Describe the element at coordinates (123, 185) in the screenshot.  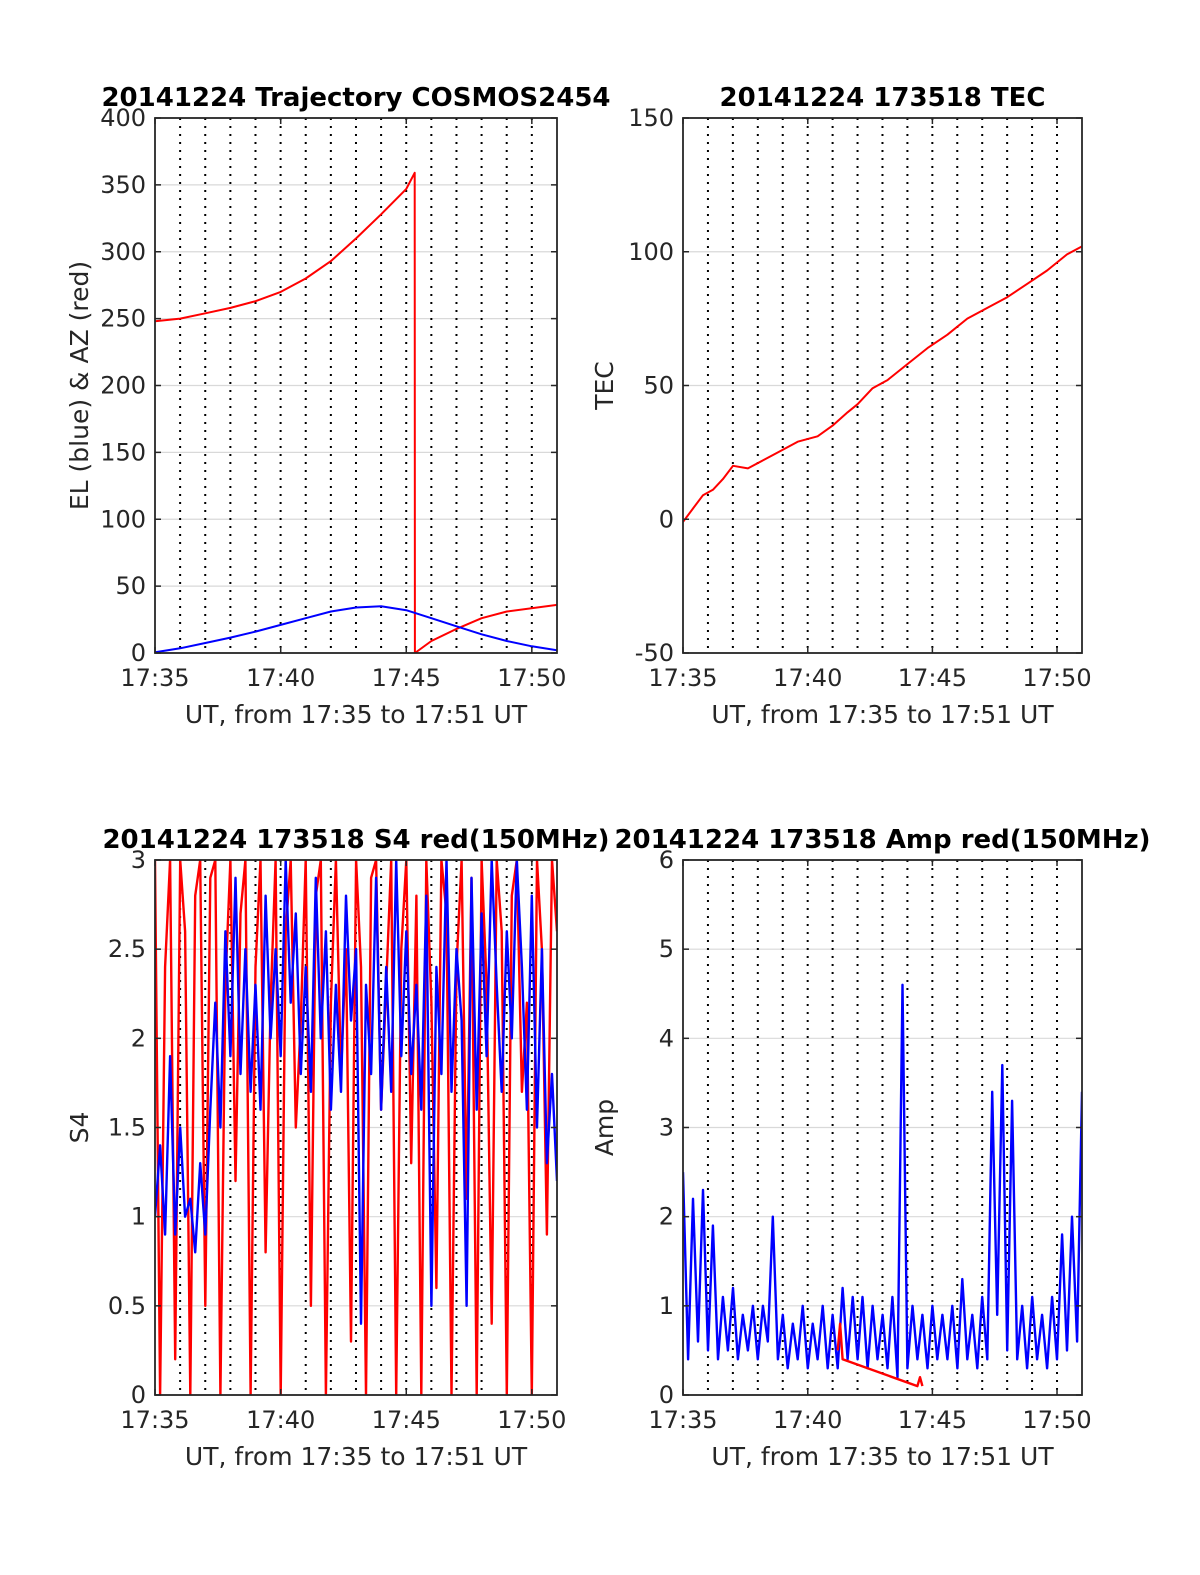
I see `y-tick-label: 350` at that location.